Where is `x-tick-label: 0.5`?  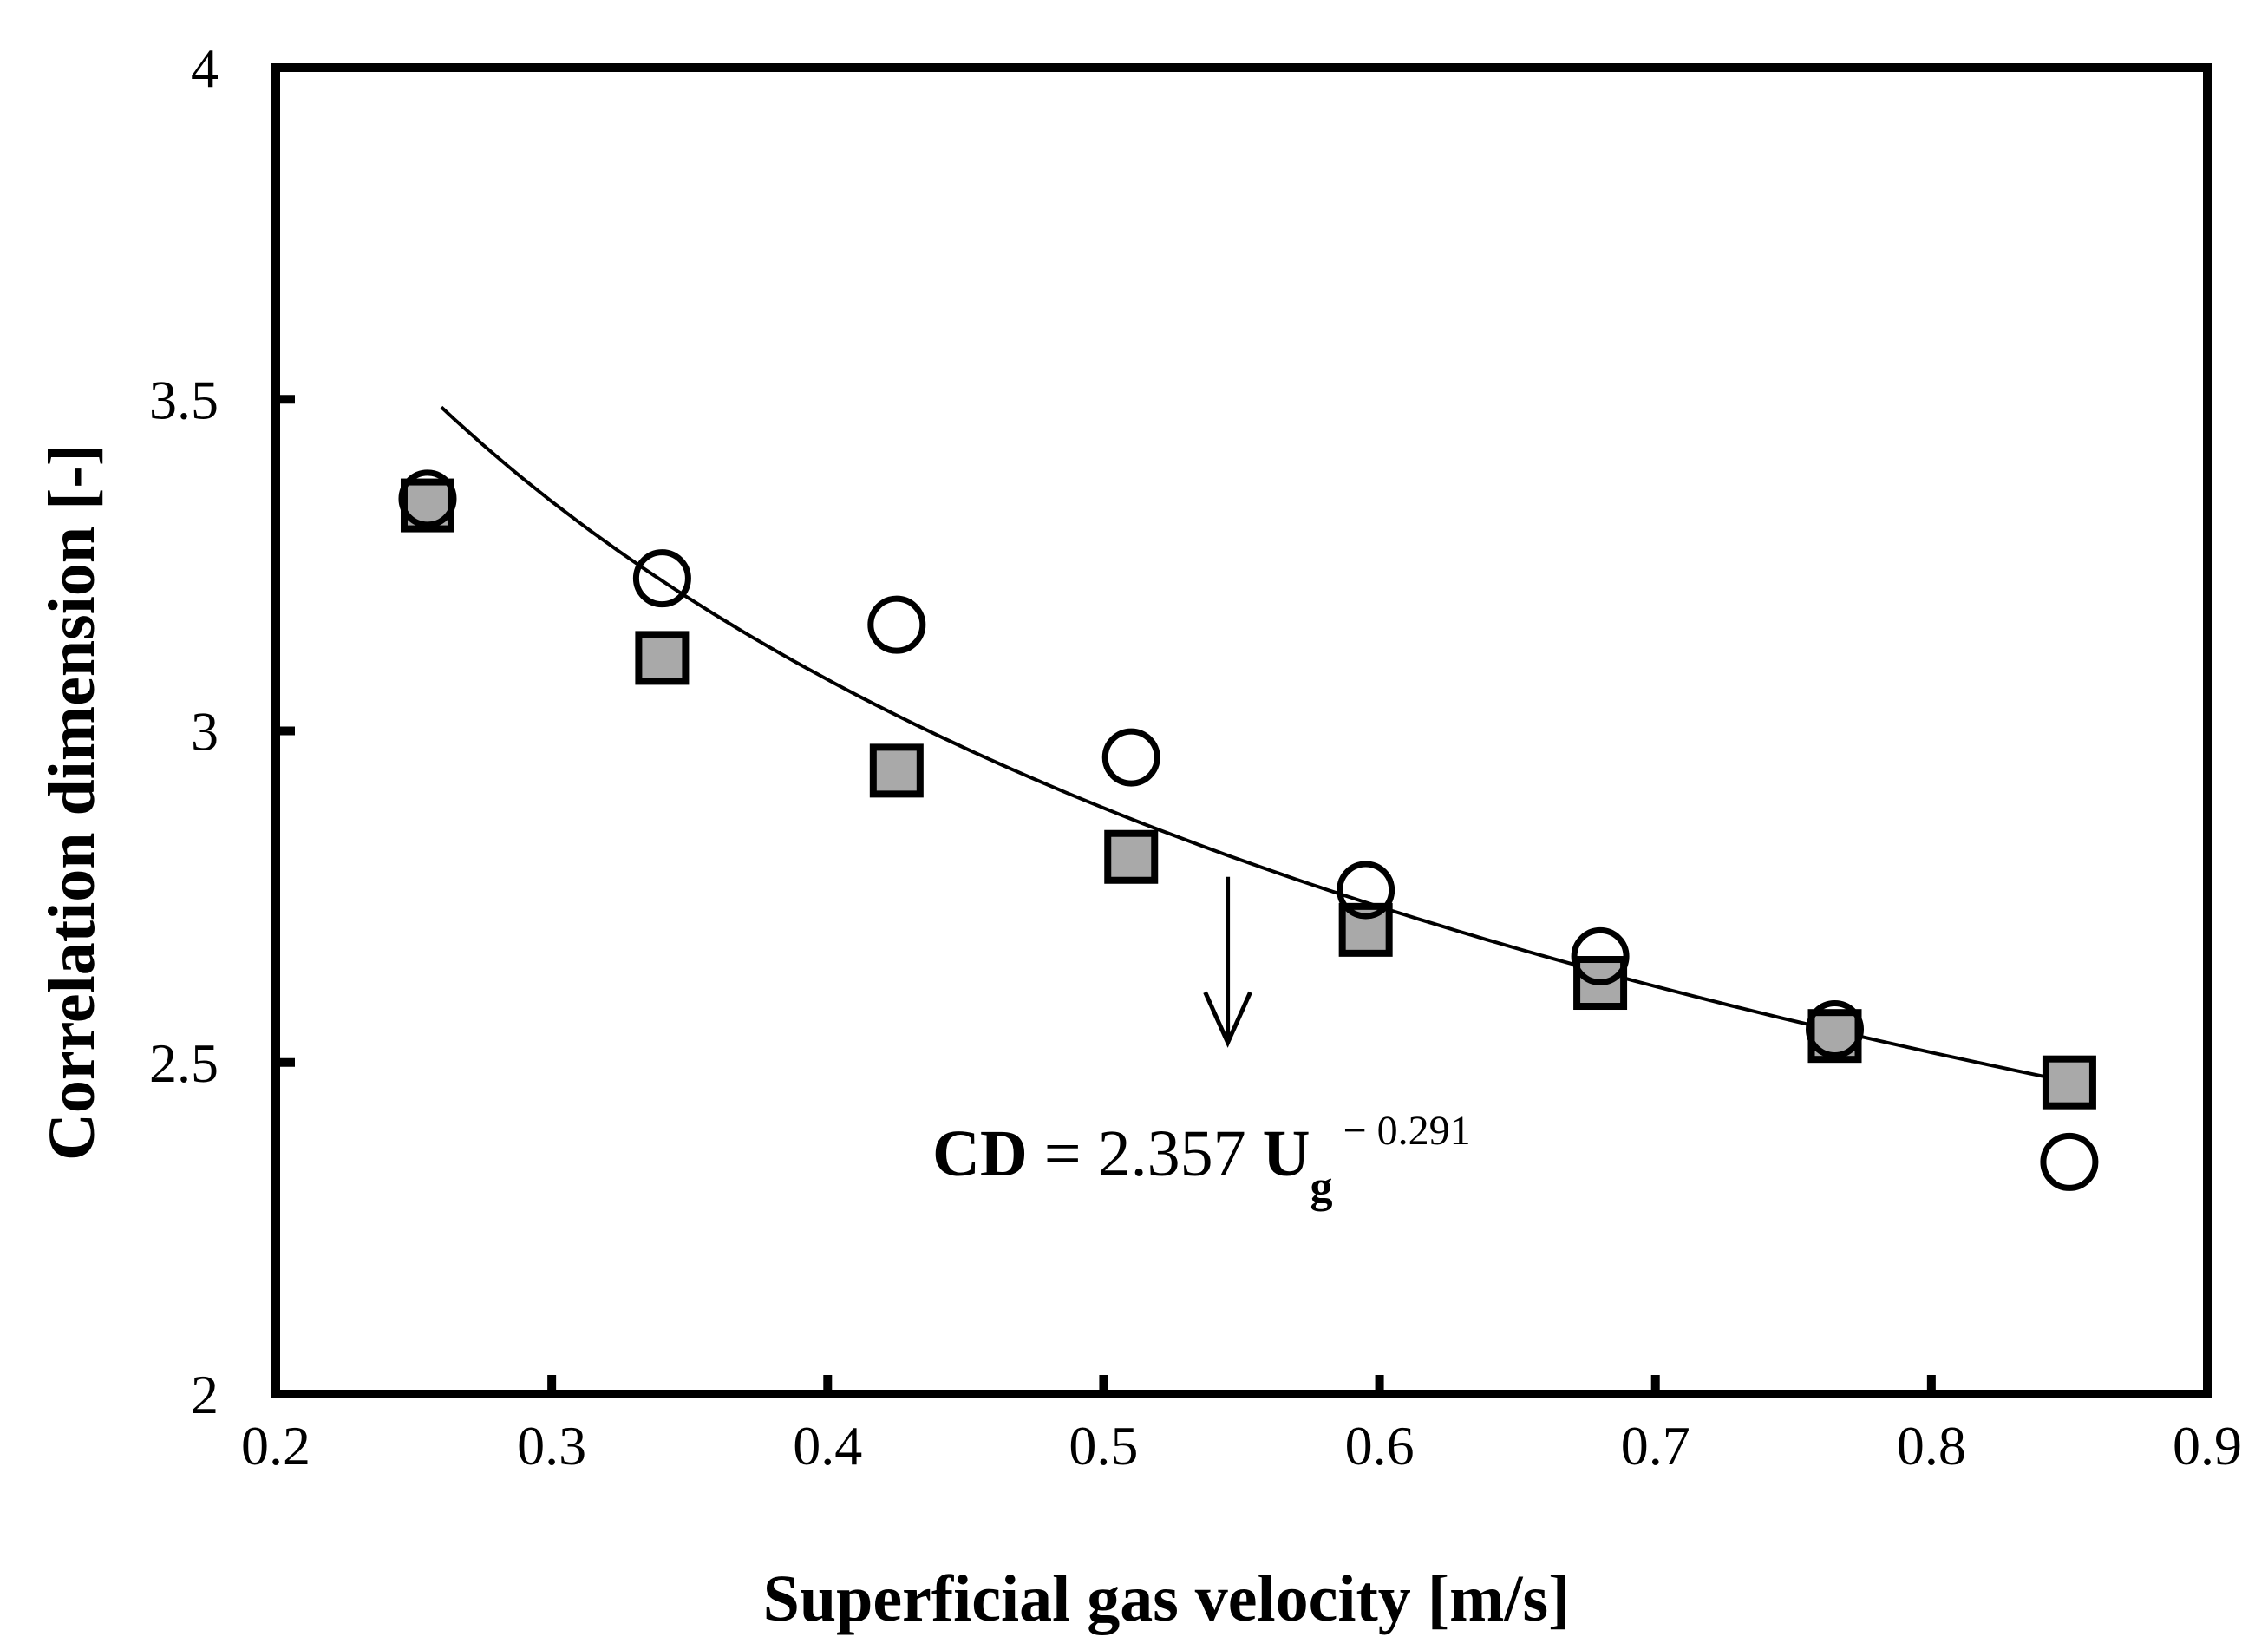
x-tick-label: 0.5 is located at coordinates (1103, 1446).